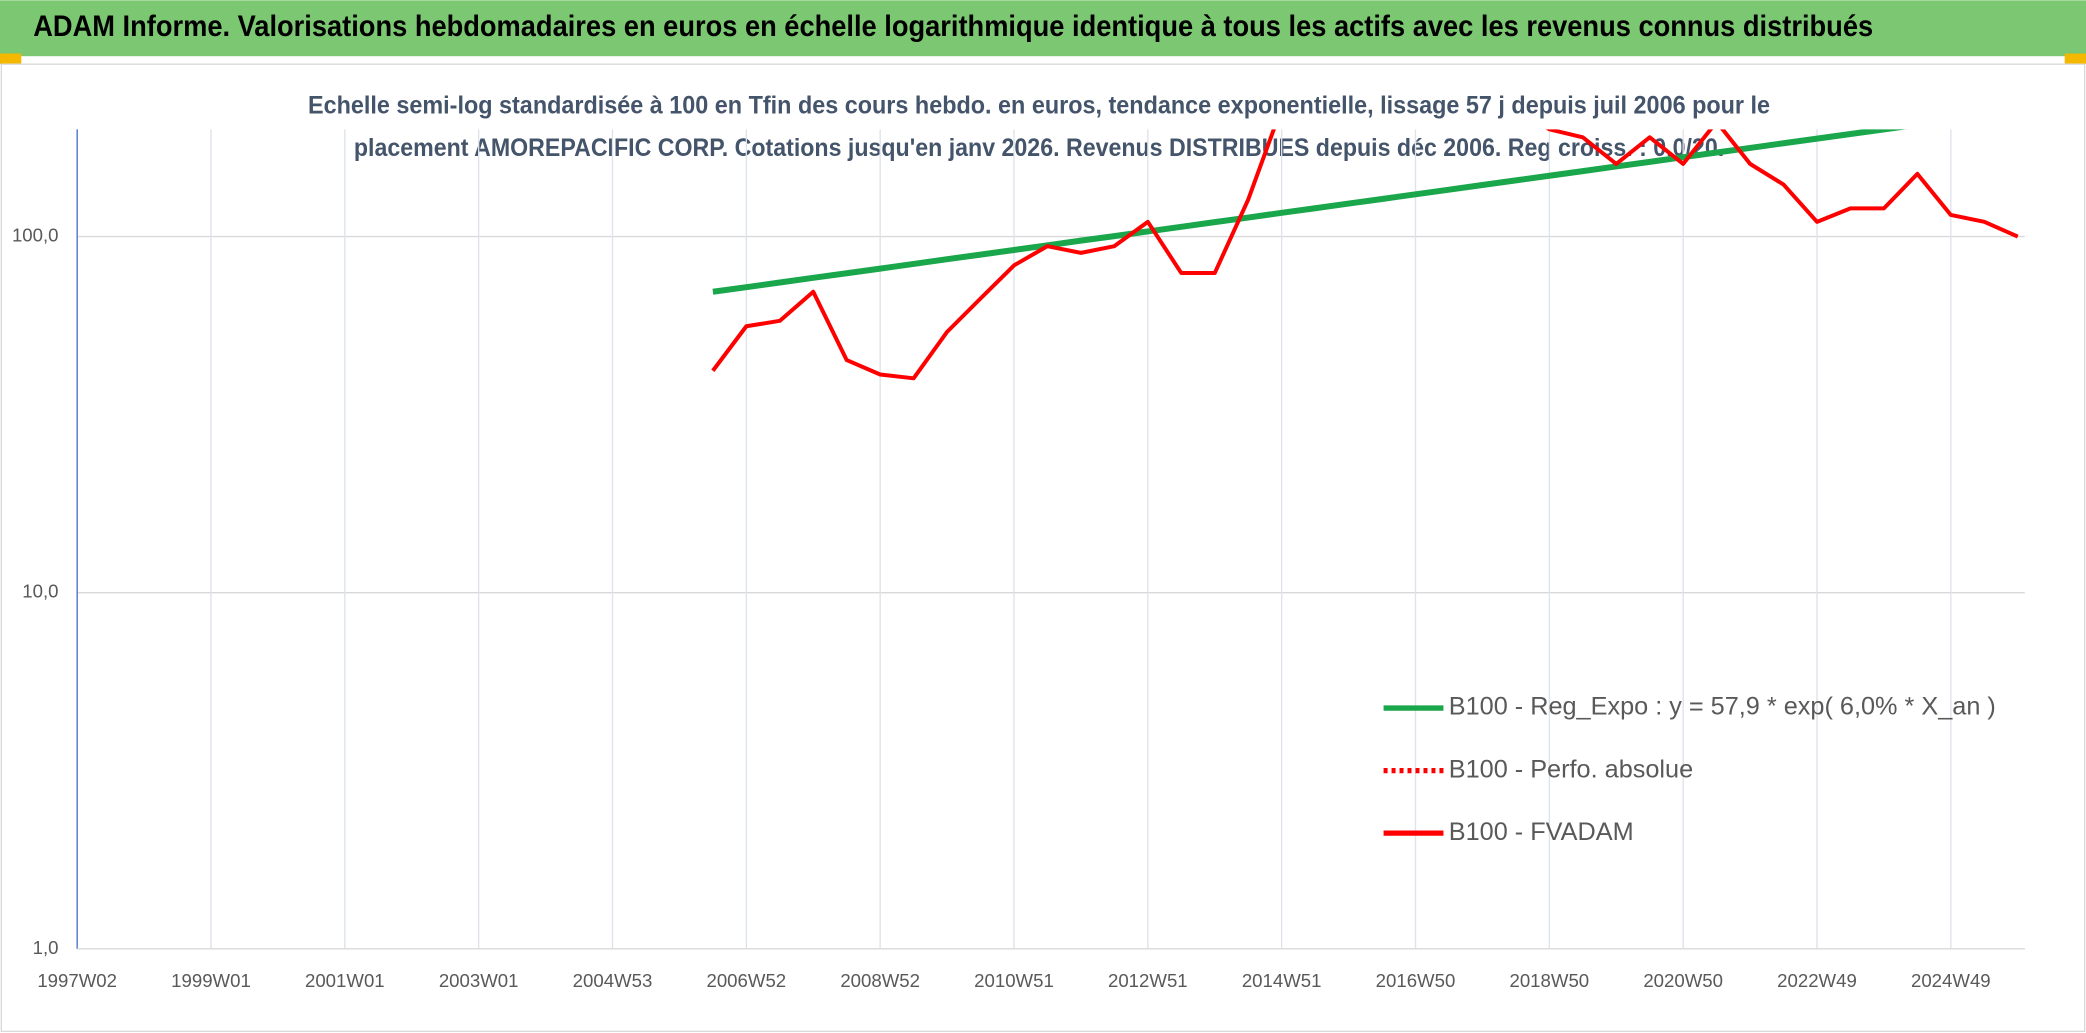  I want to click on legend-label: B100 - Perfo. absolue, so click(1571, 769).